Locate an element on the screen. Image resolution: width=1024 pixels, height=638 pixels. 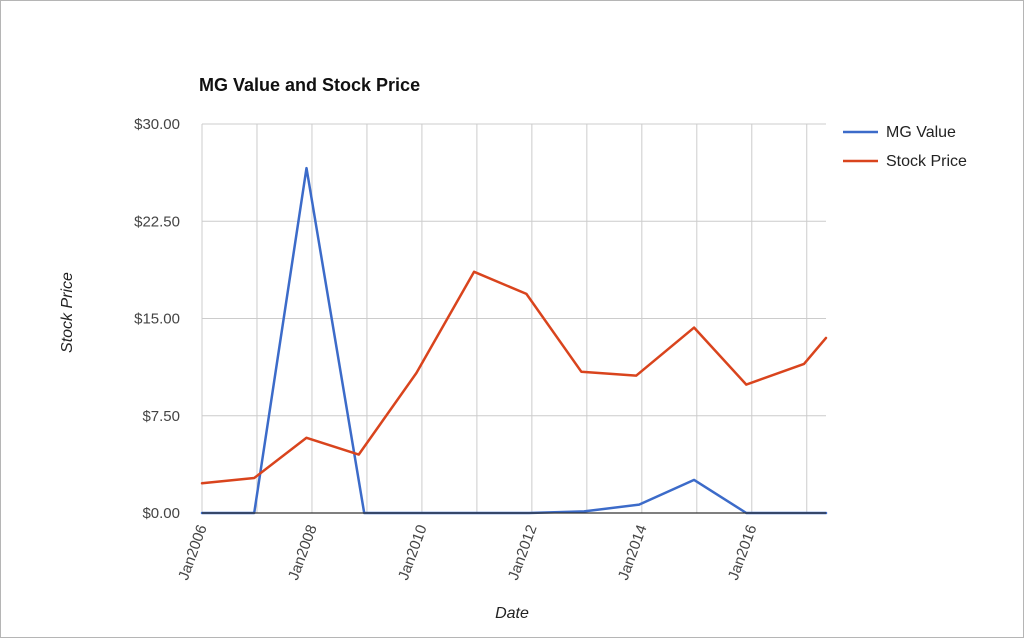
y-tick-label: $15.00 is located at coordinates (157, 319).